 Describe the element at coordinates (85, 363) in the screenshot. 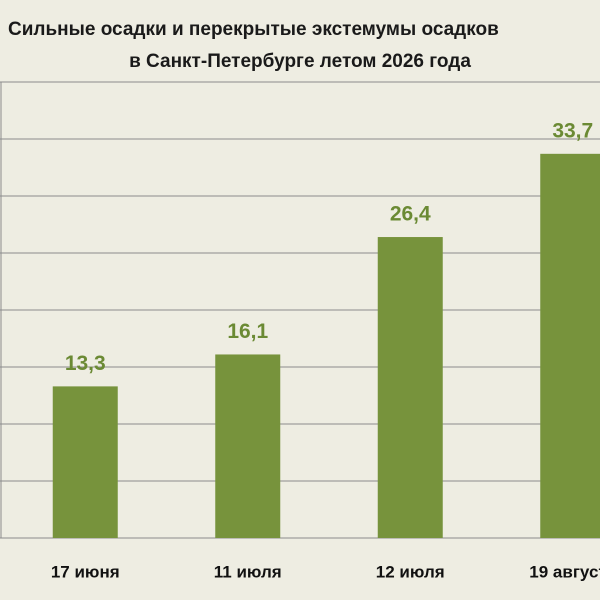

I see `value-label: 13,3` at that location.